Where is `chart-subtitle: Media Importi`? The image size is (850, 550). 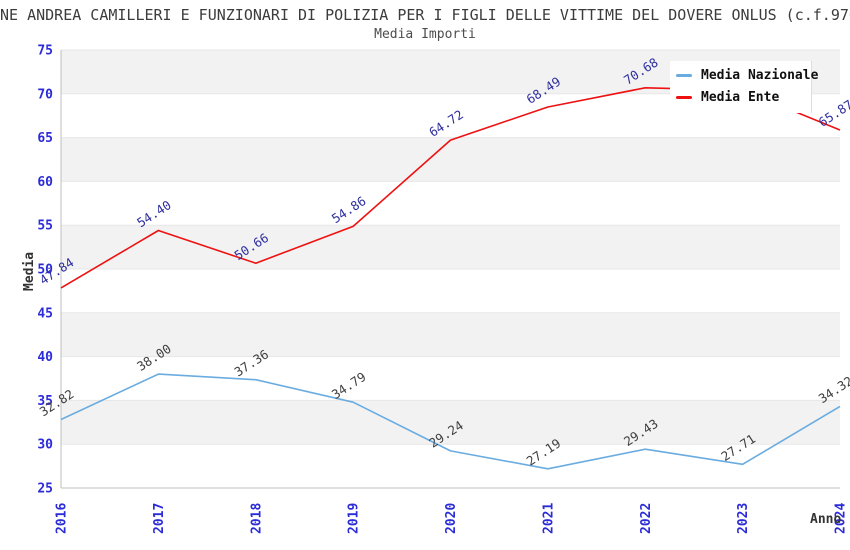
chart-subtitle: Media Importi is located at coordinates (425, 34).